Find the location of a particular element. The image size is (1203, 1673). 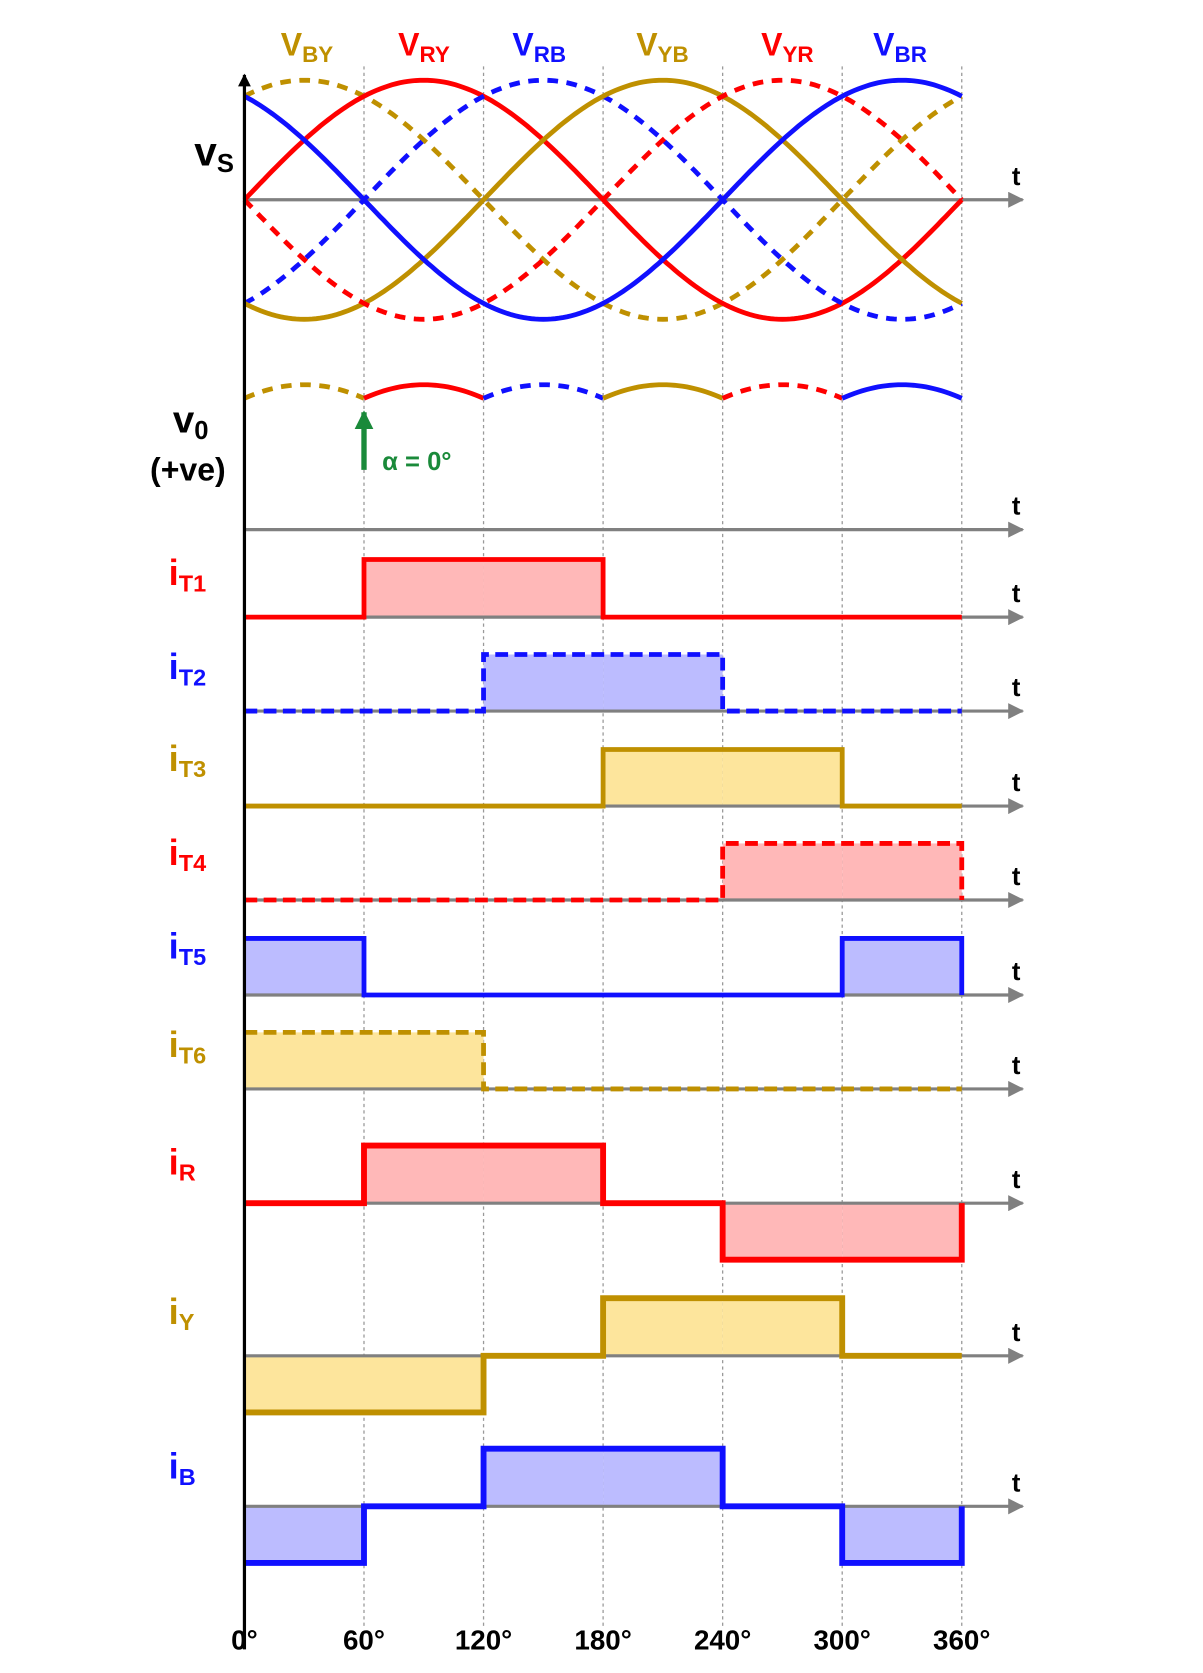

current-label: iT6 is located at coordinates (187, 1046).